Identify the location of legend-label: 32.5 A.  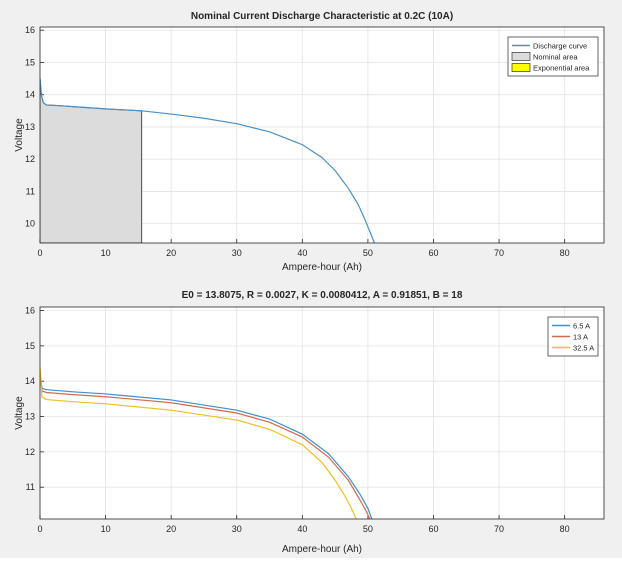
(583, 348).